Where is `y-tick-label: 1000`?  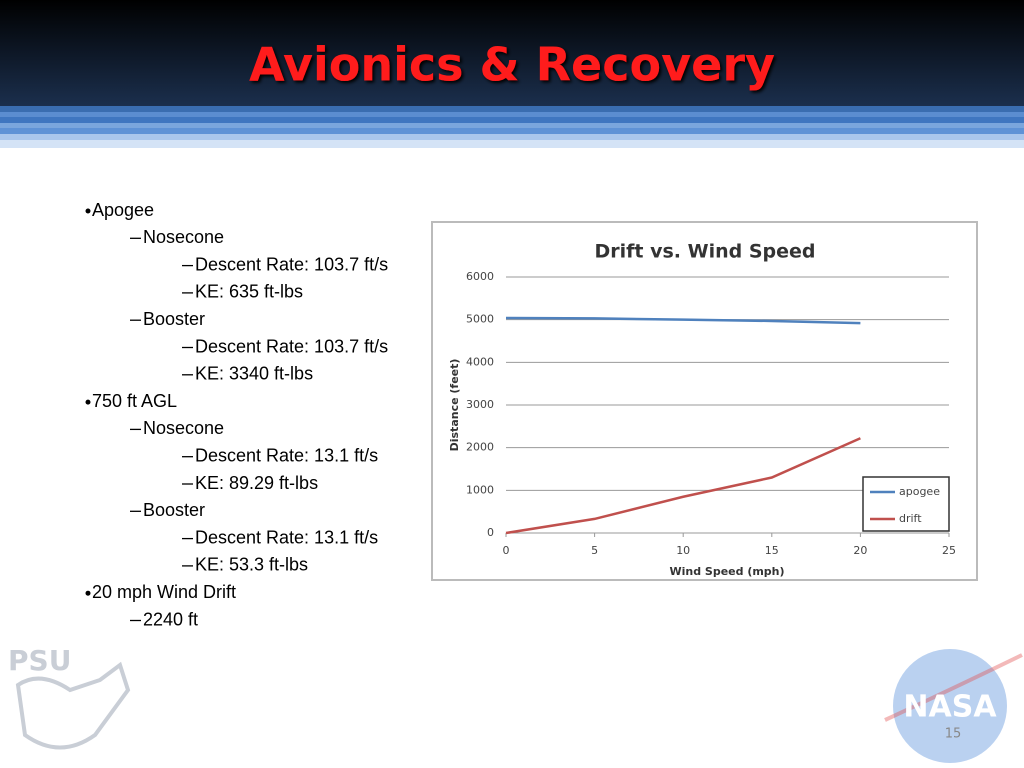
y-tick-label: 1000 is located at coordinates (480, 489).